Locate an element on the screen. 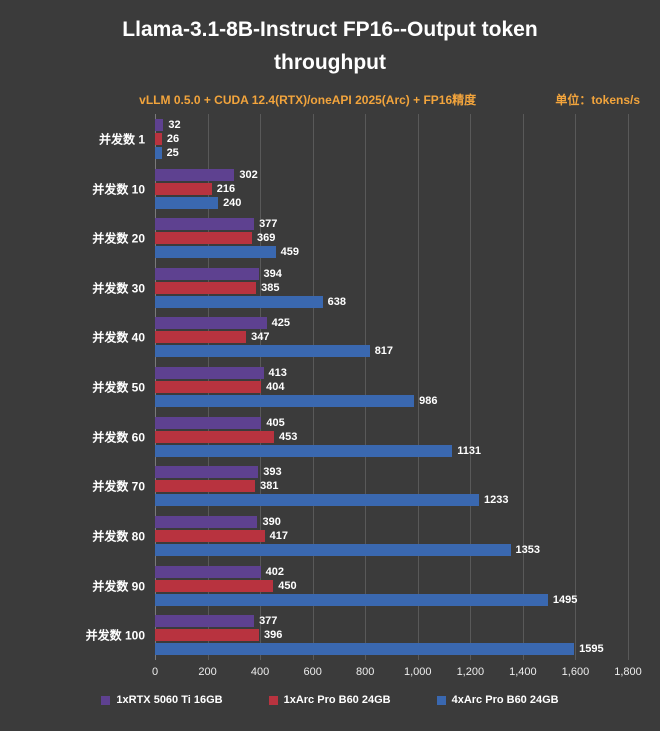 The height and width of the screenshot is (731, 660). bar-line: 459 is located at coordinates (391, 252).